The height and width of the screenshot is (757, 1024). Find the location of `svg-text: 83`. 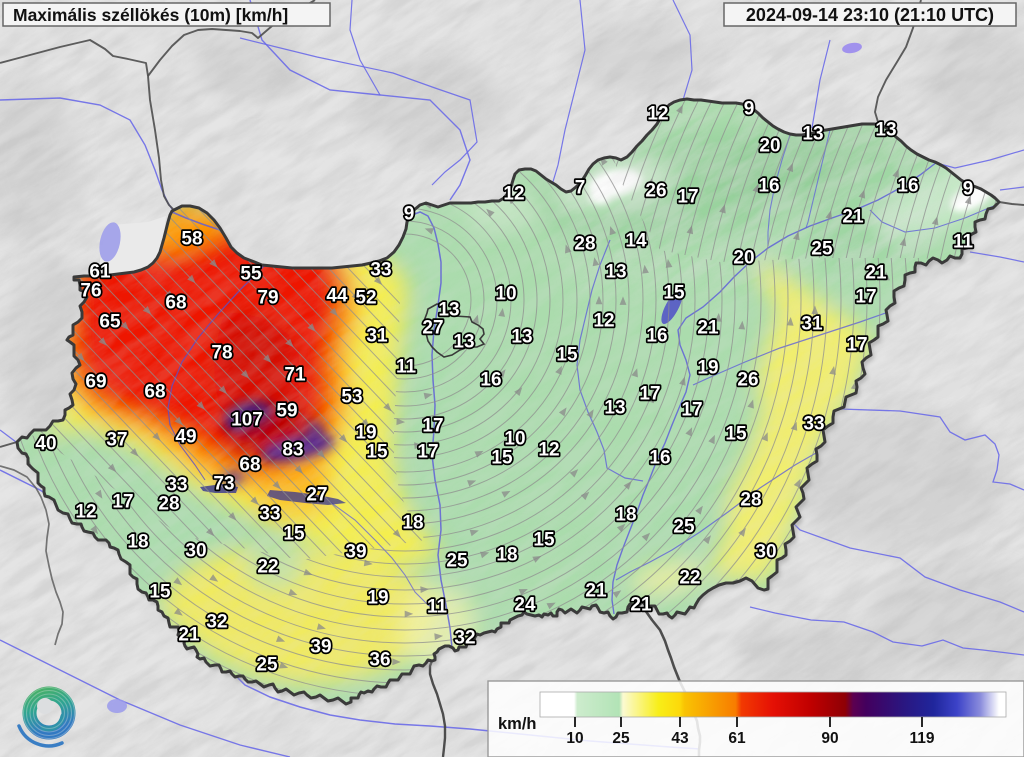

svg-text: 83 is located at coordinates (292, 450).